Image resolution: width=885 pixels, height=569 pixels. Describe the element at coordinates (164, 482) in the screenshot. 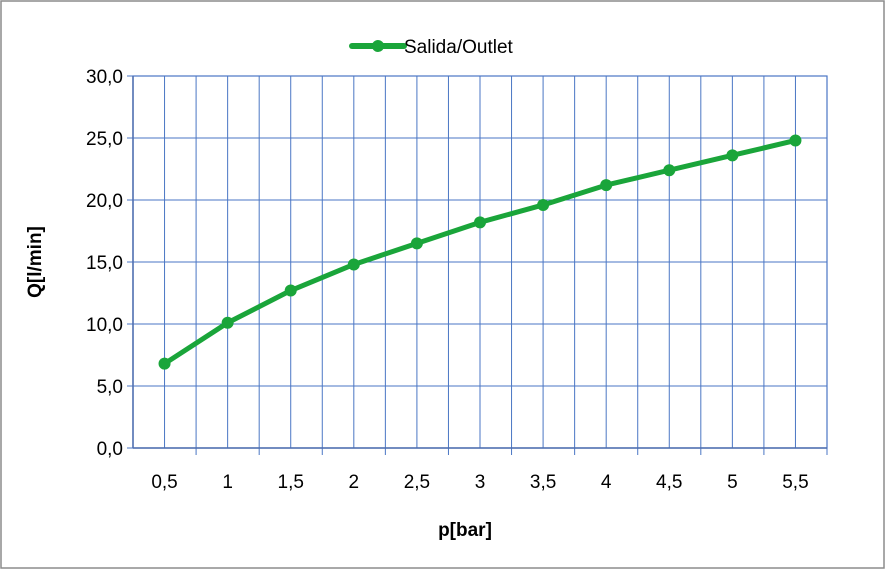

I see `x-tick-label: 0,5` at that location.